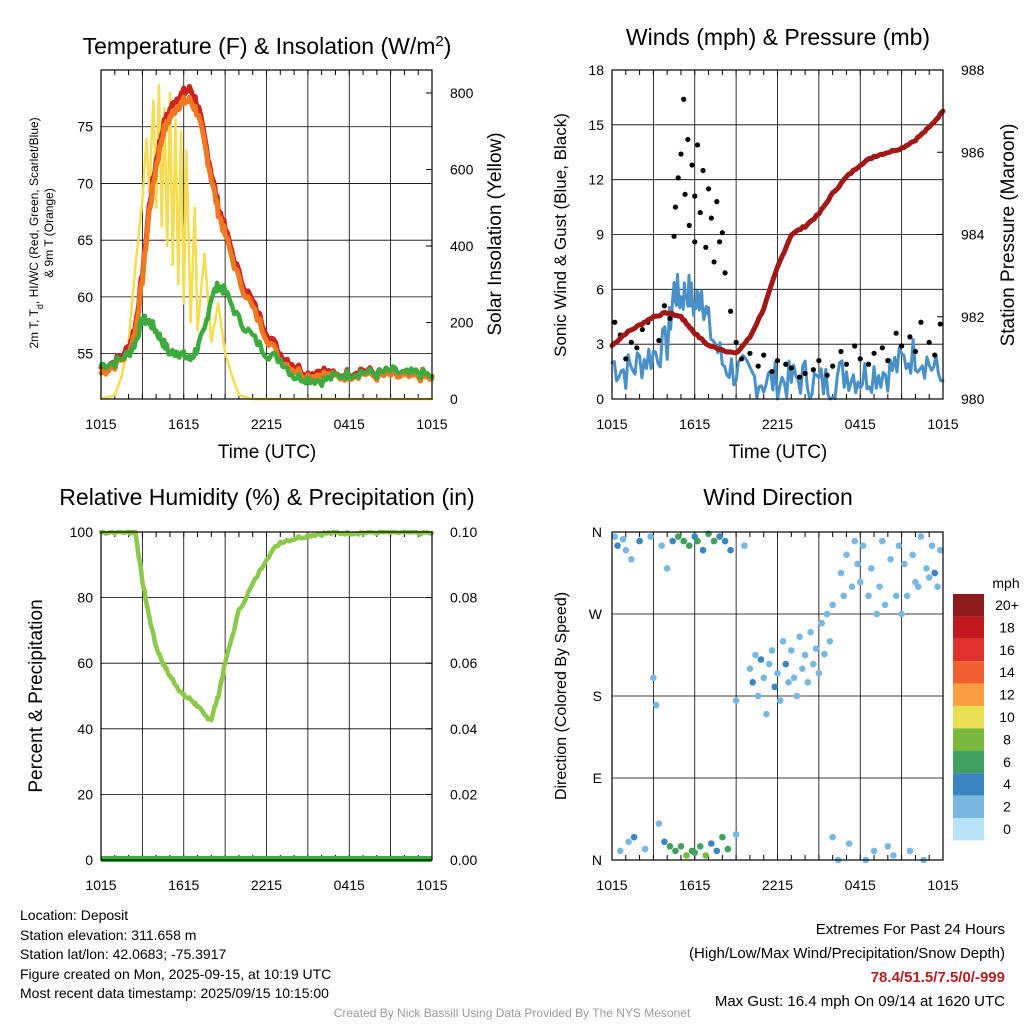 This screenshot has width=1024, height=1024. What do you see at coordinates (85, 663) in the screenshot?
I see `y-tick-label: 60` at bounding box center [85, 663].